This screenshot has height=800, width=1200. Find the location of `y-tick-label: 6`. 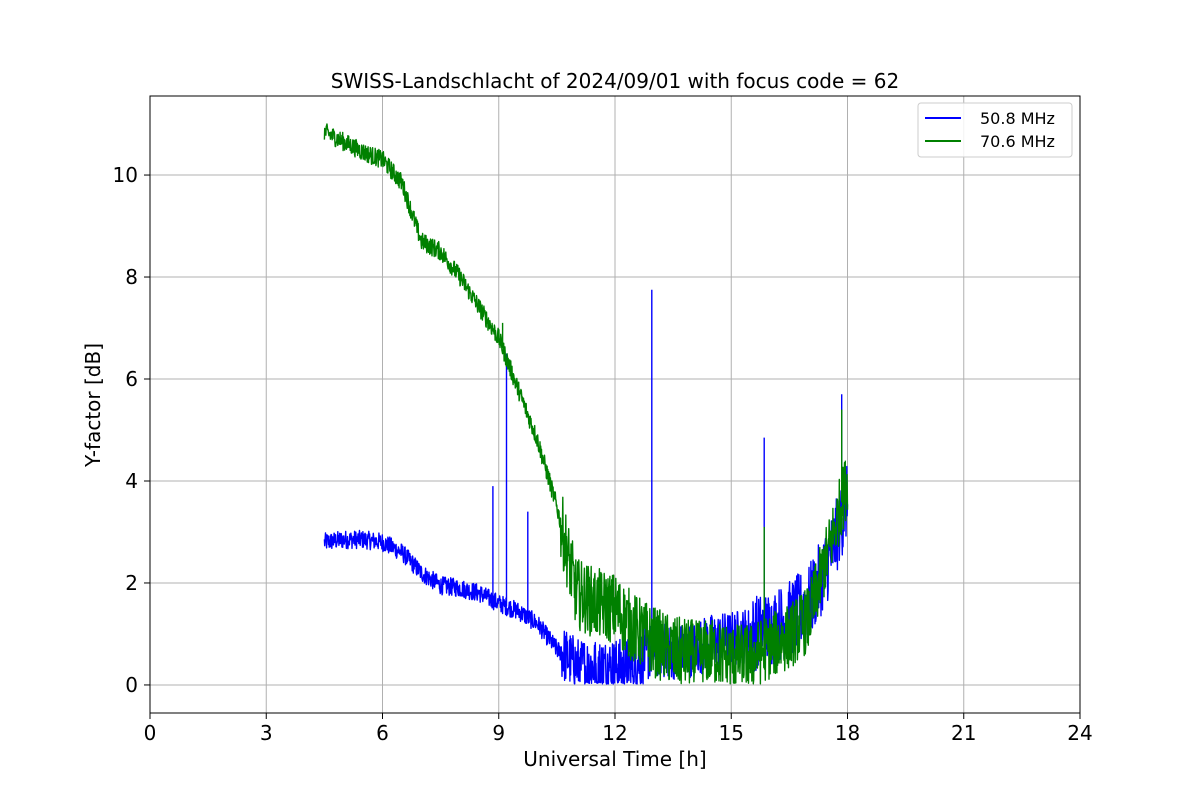

y-tick-label: 6 is located at coordinates (131, 379).